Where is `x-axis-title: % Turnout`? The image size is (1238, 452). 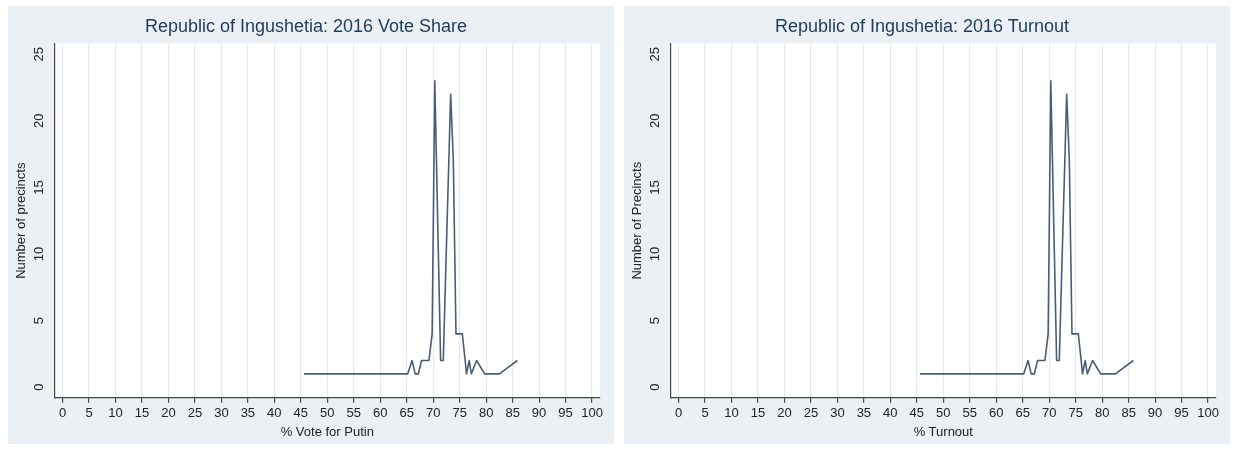
x-axis-title: % Turnout is located at coordinates (943, 431).